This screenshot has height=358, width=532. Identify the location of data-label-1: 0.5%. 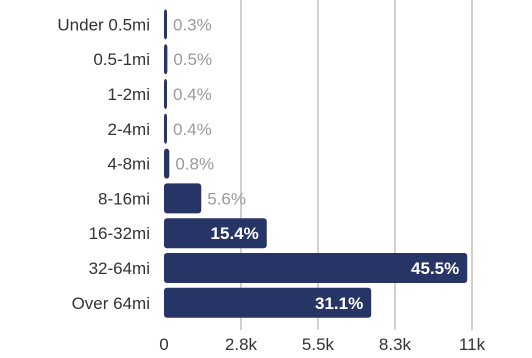
(192, 59).